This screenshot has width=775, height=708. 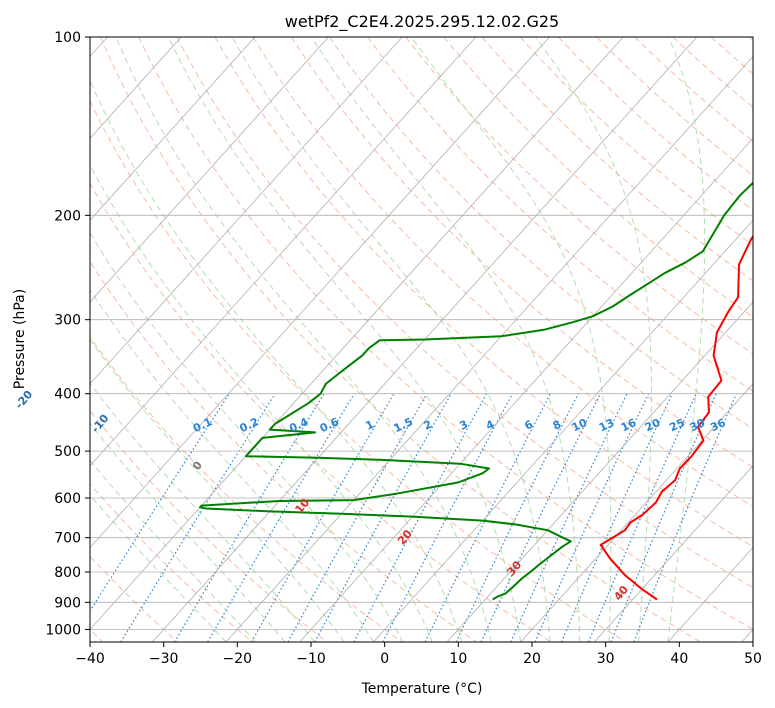 What do you see at coordinates (67, 452) in the screenshot?
I see `y-tick-label: 500` at bounding box center [67, 452].